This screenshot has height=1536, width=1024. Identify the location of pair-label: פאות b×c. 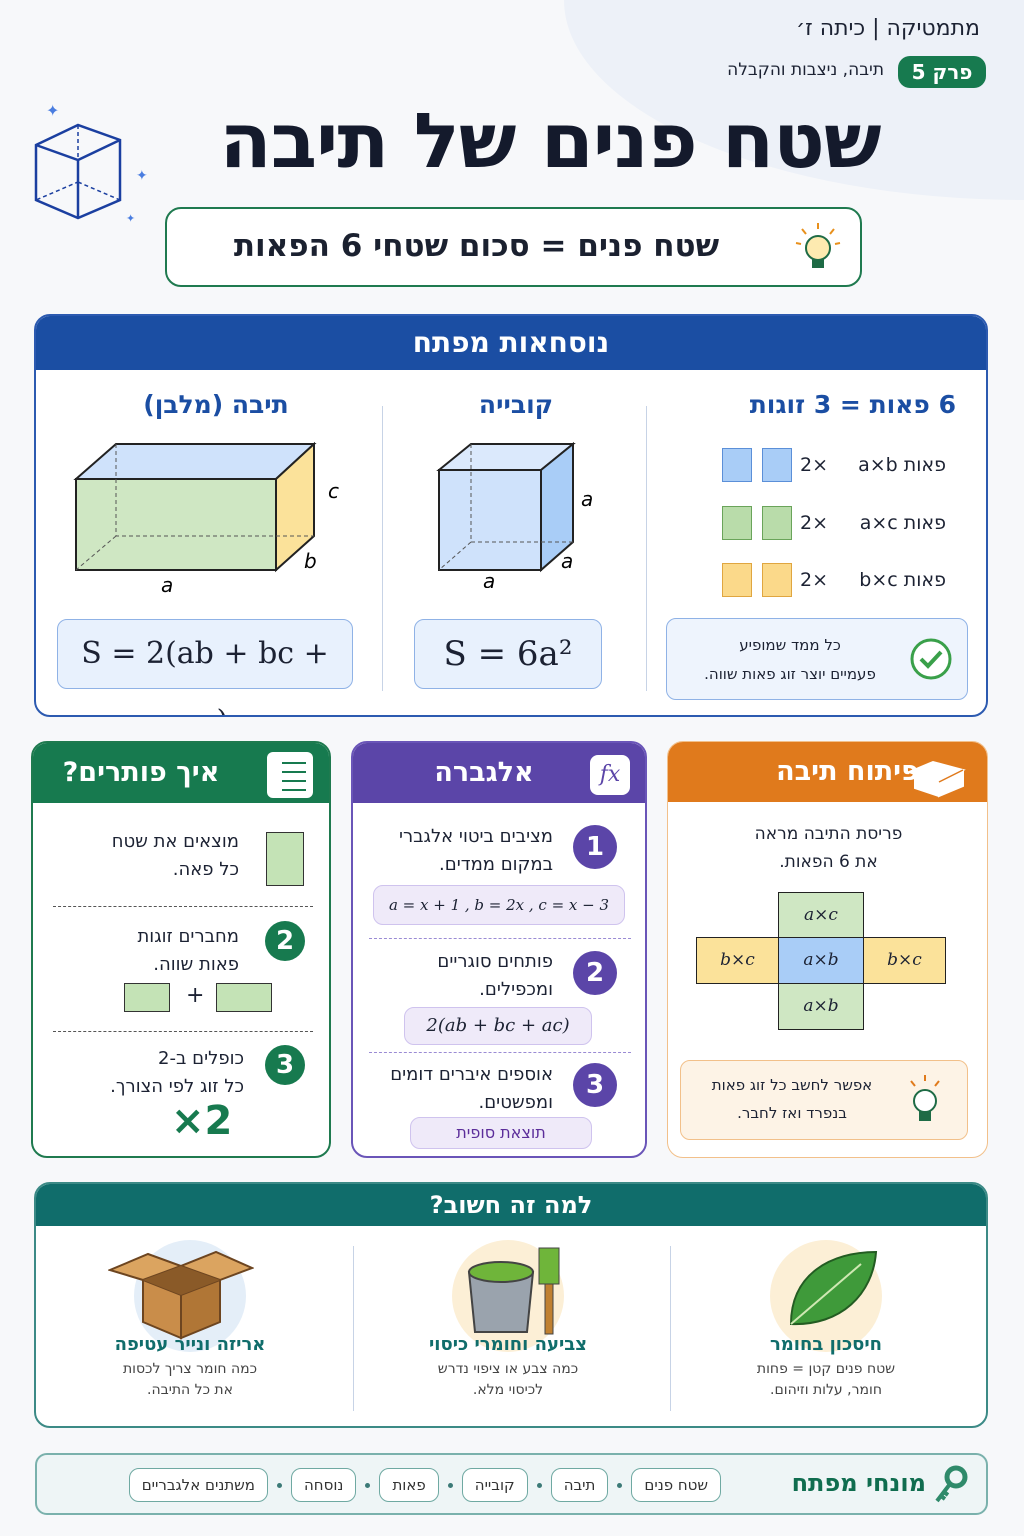
(902, 580).